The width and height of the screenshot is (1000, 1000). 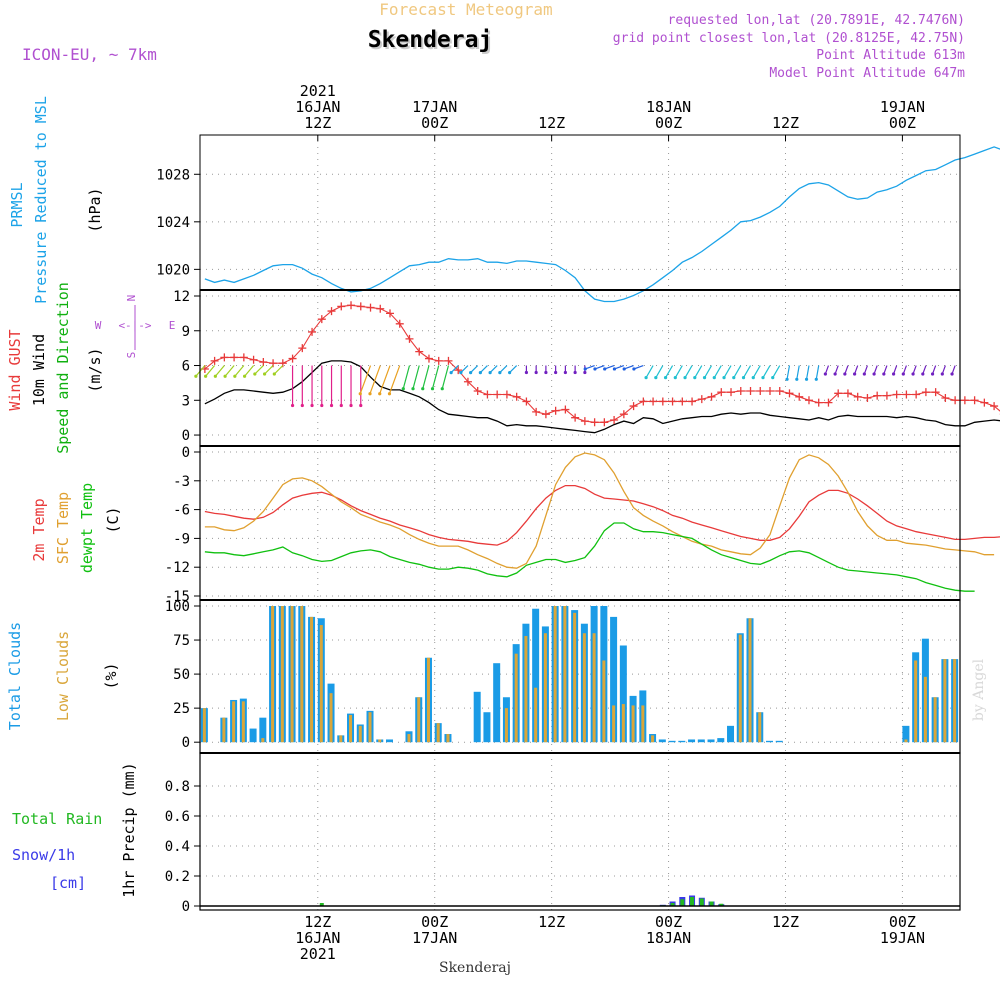 What do you see at coordinates (173, 223) in the screenshot?
I see `y-tick-label: 1024` at bounding box center [173, 223].